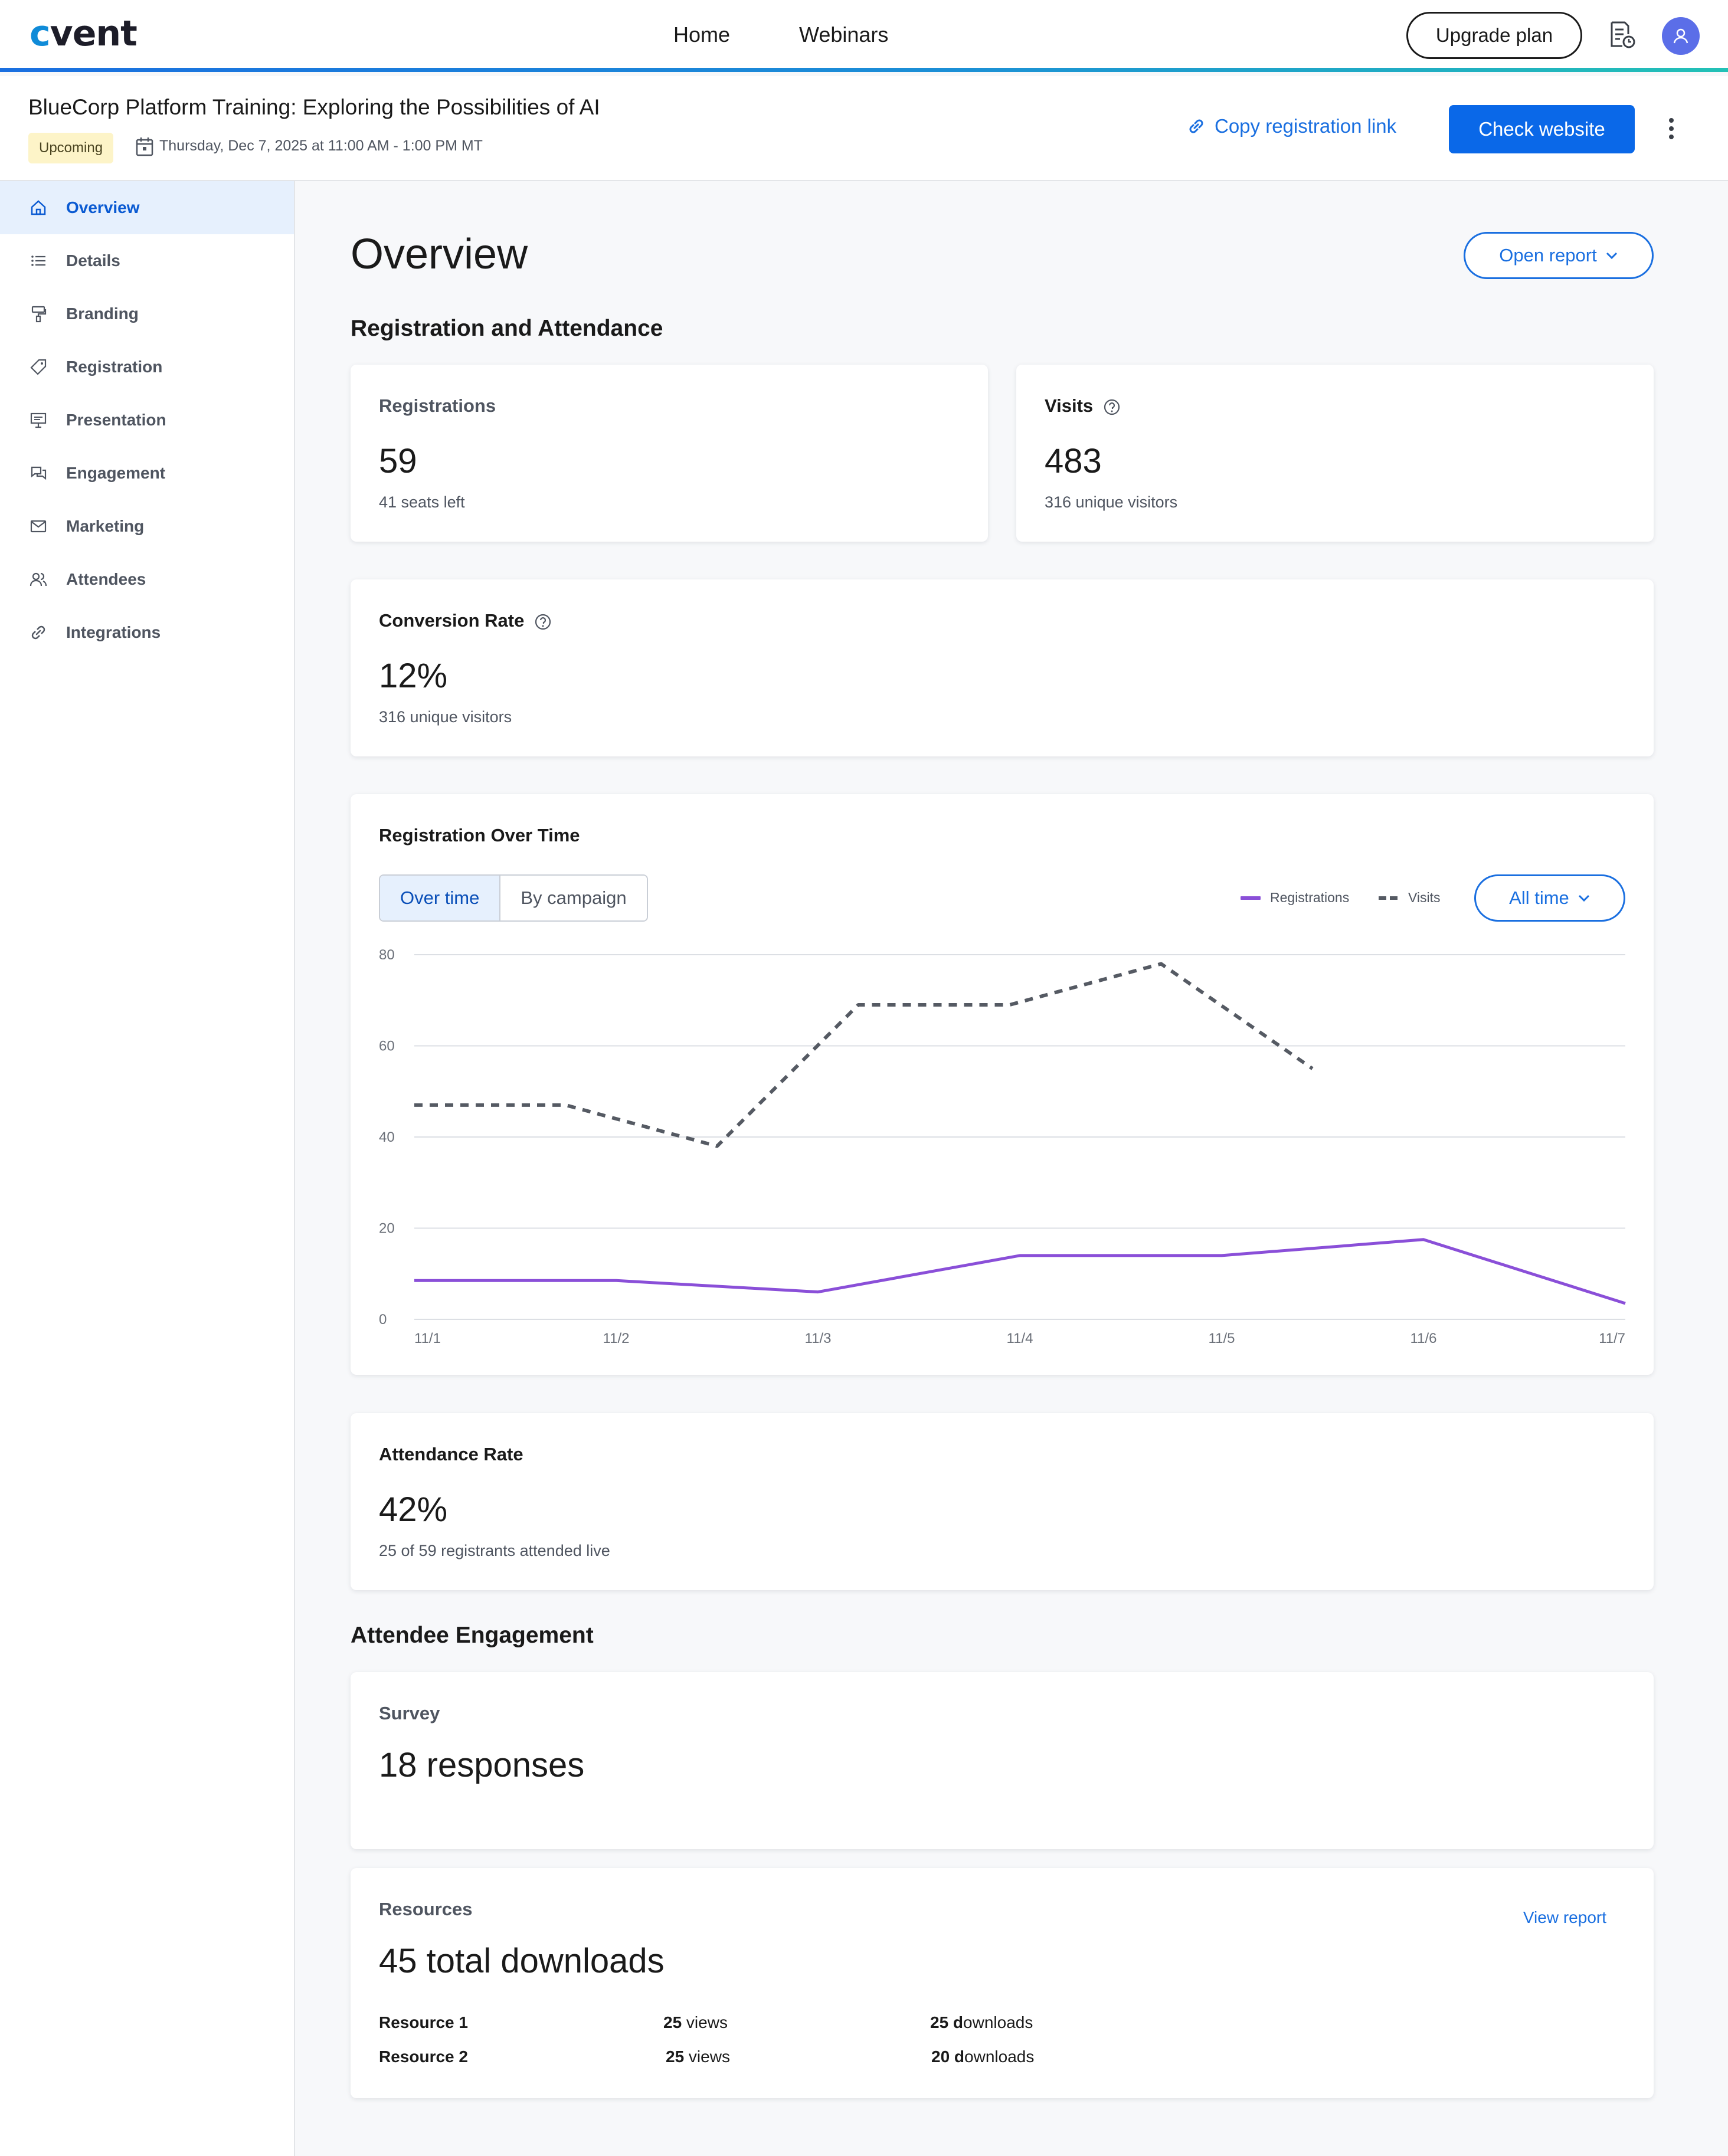 The width and height of the screenshot is (1728, 2156). Describe the element at coordinates (426, 1909) in the screenshot. I see `resources-label: Resources` at that location.